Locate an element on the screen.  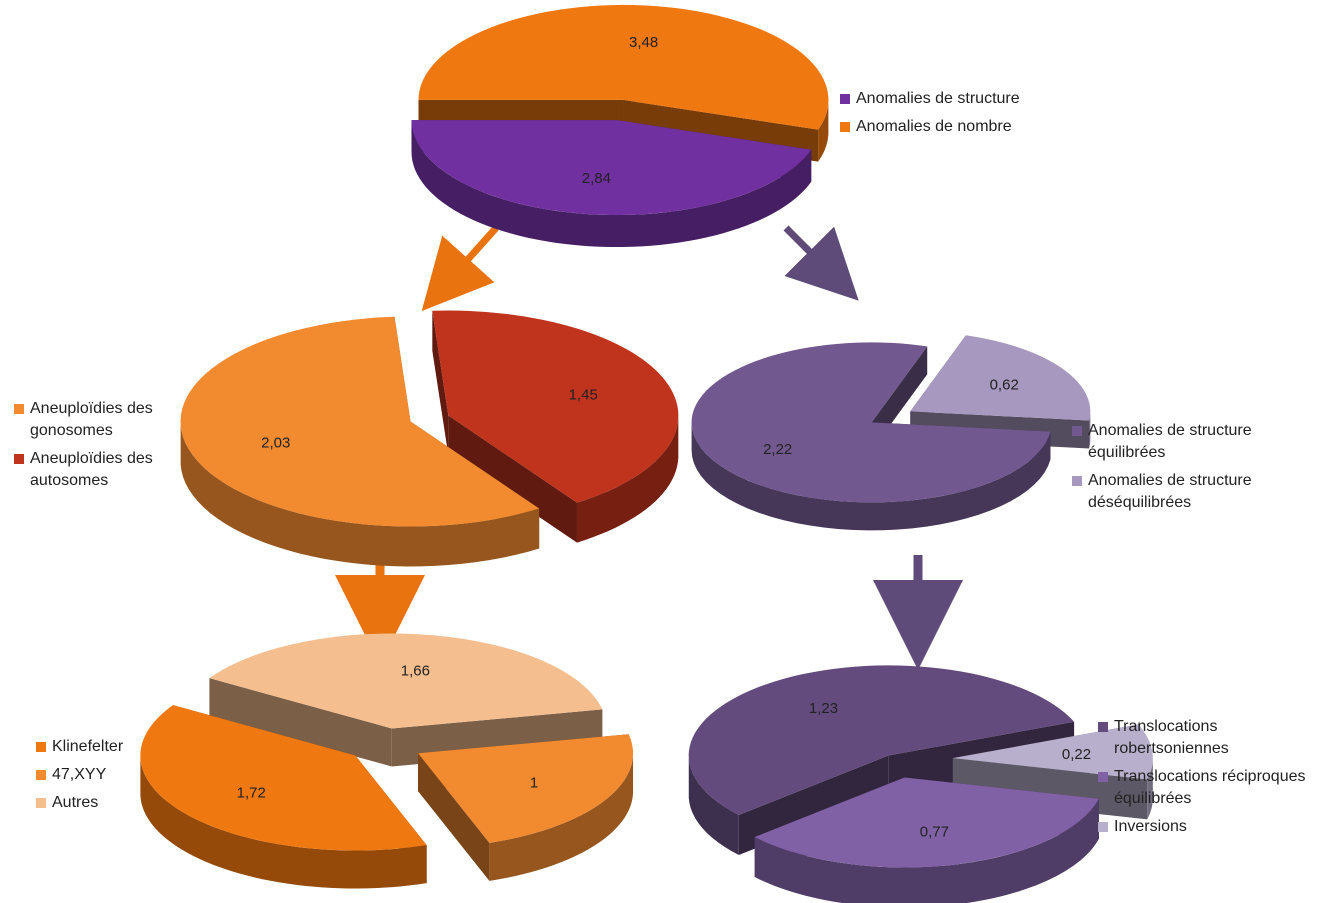
data-label: 1,23 is located at coordinates (823, 708).